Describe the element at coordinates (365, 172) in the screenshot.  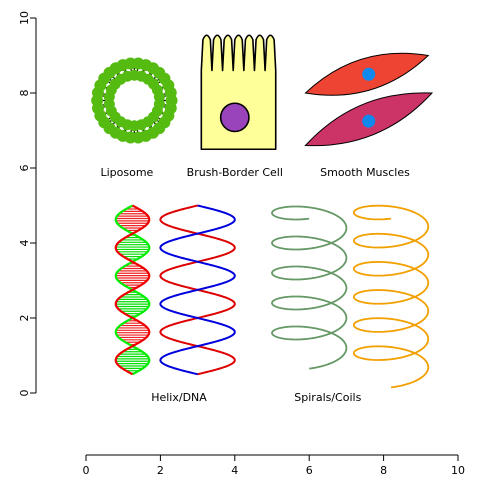
I see `label-muscle: Smooth Muscles` at that location.